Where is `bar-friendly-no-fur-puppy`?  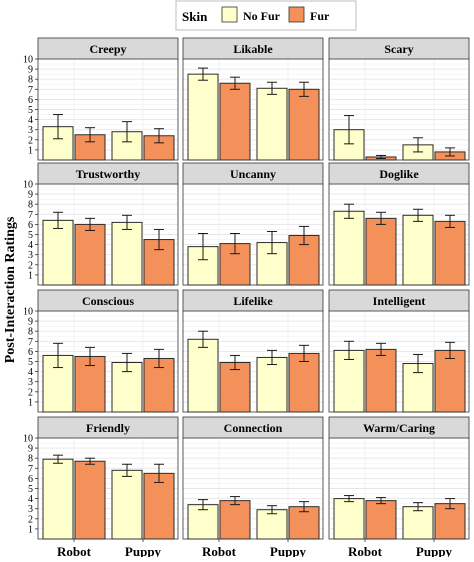
bar-friendly-no-fur-puppy is located at coordinates (127, 504).